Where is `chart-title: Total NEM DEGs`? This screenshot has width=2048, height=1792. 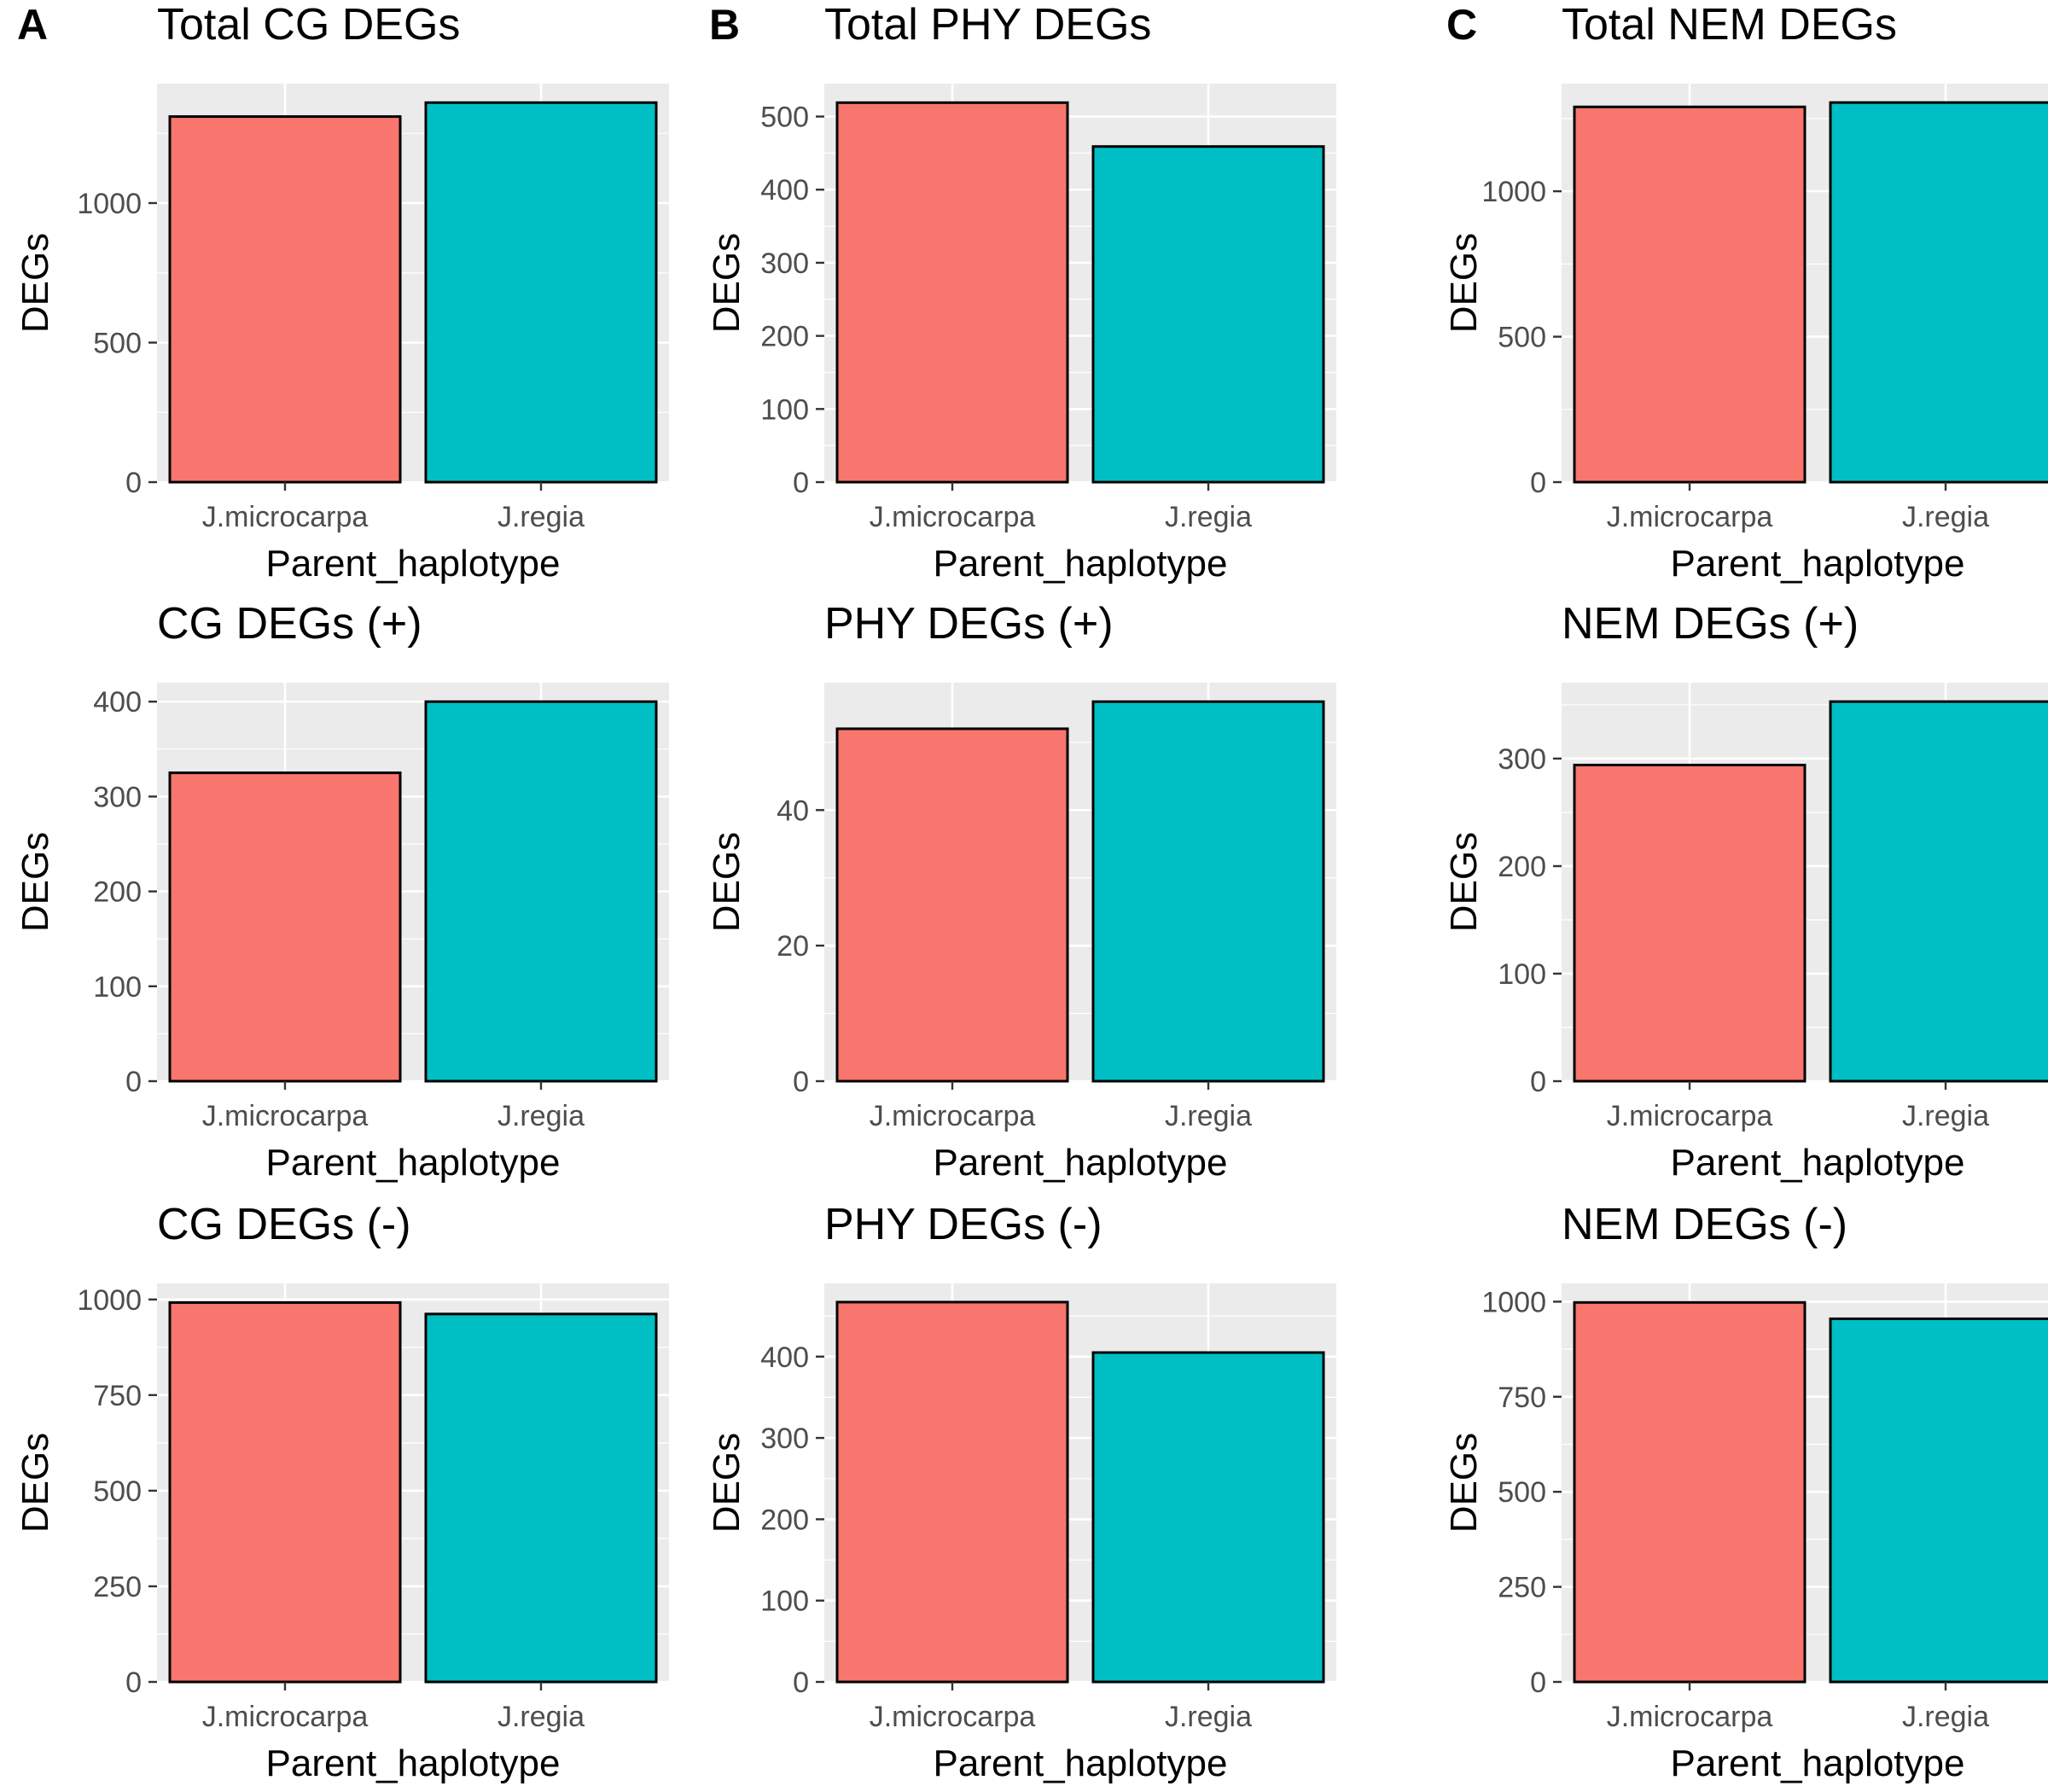
chart-title: Total NEM DEGs is located at coordinates (1729, 24).